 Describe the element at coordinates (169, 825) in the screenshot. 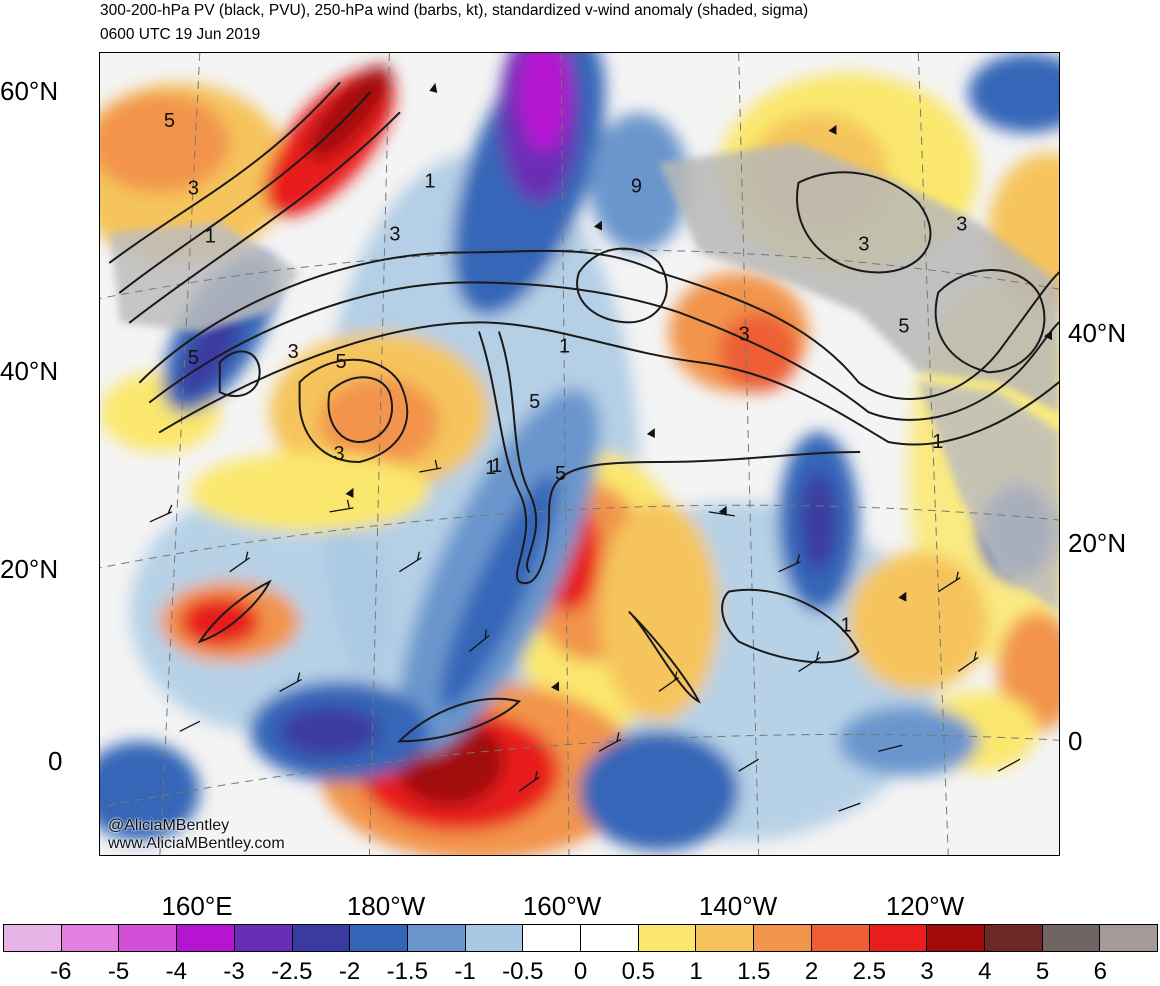

I see `credit-twitter: @AliciaMBentley` at that location.